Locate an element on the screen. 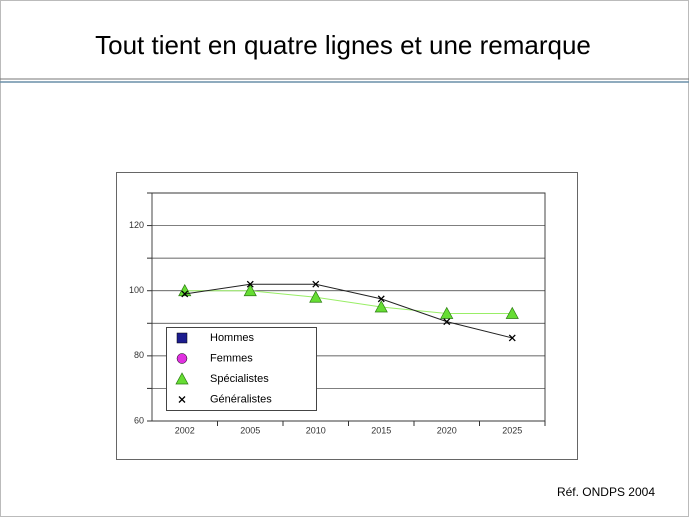  x-tick-label: 2002 is located at coordinates (185, 430).